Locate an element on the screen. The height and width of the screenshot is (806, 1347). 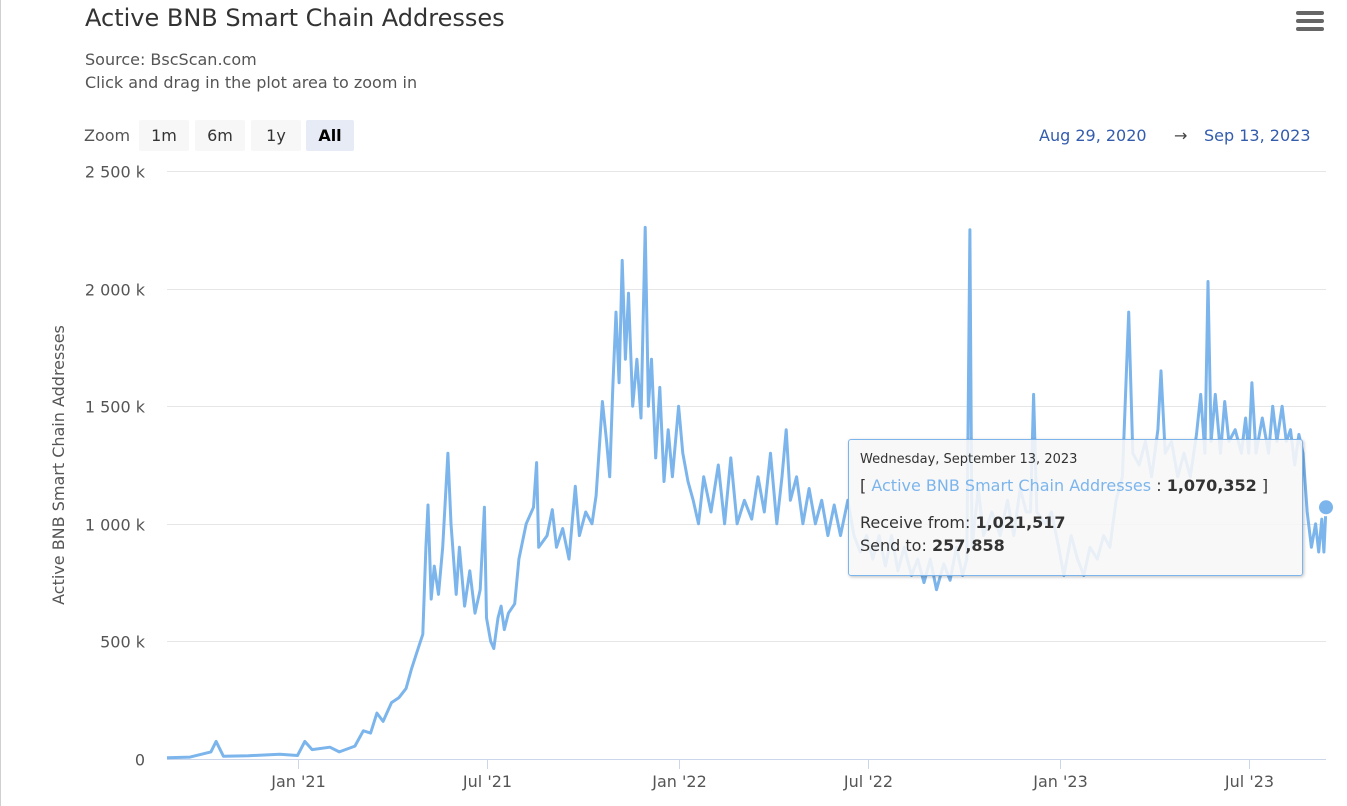
tooltip-close-bracket: ] is located at coordinates (1265, 485).